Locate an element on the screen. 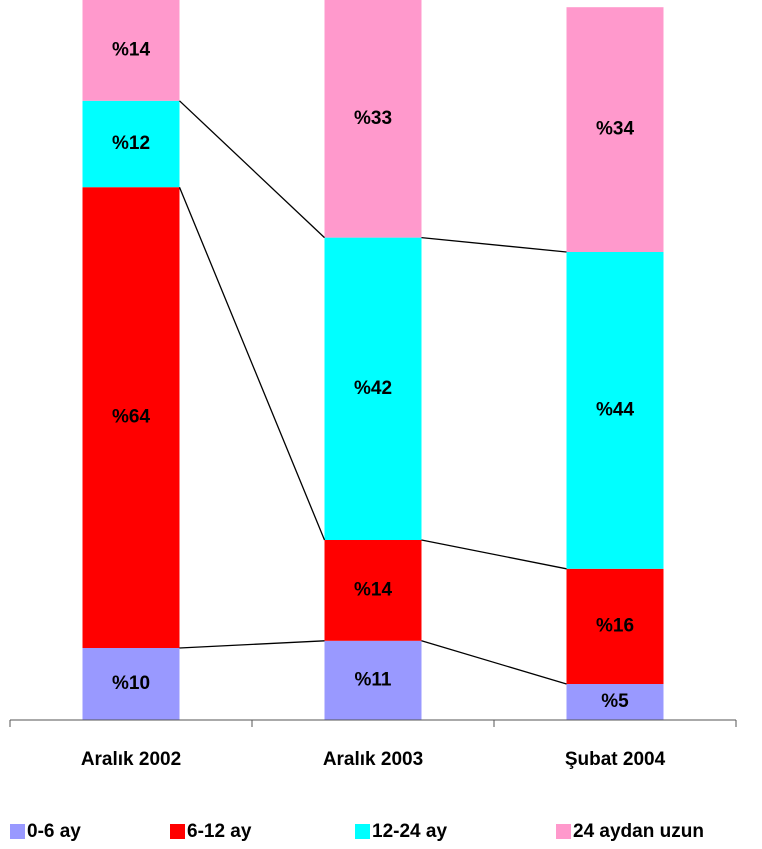 This screenshot has width=762, height=849. legend-label: 24 aydan uzun is located at coordinates (638, 831).